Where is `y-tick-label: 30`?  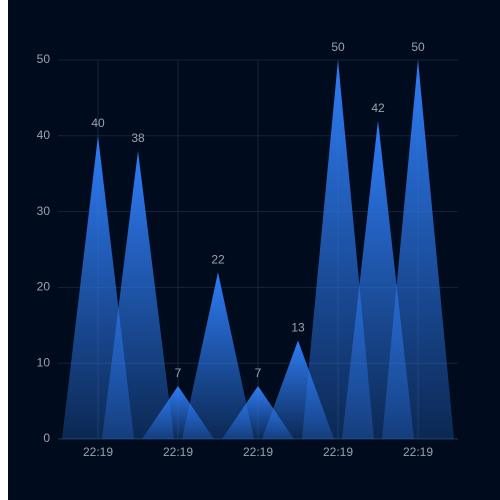 y-tick-label: 30 is located at coordinates (44, 211).